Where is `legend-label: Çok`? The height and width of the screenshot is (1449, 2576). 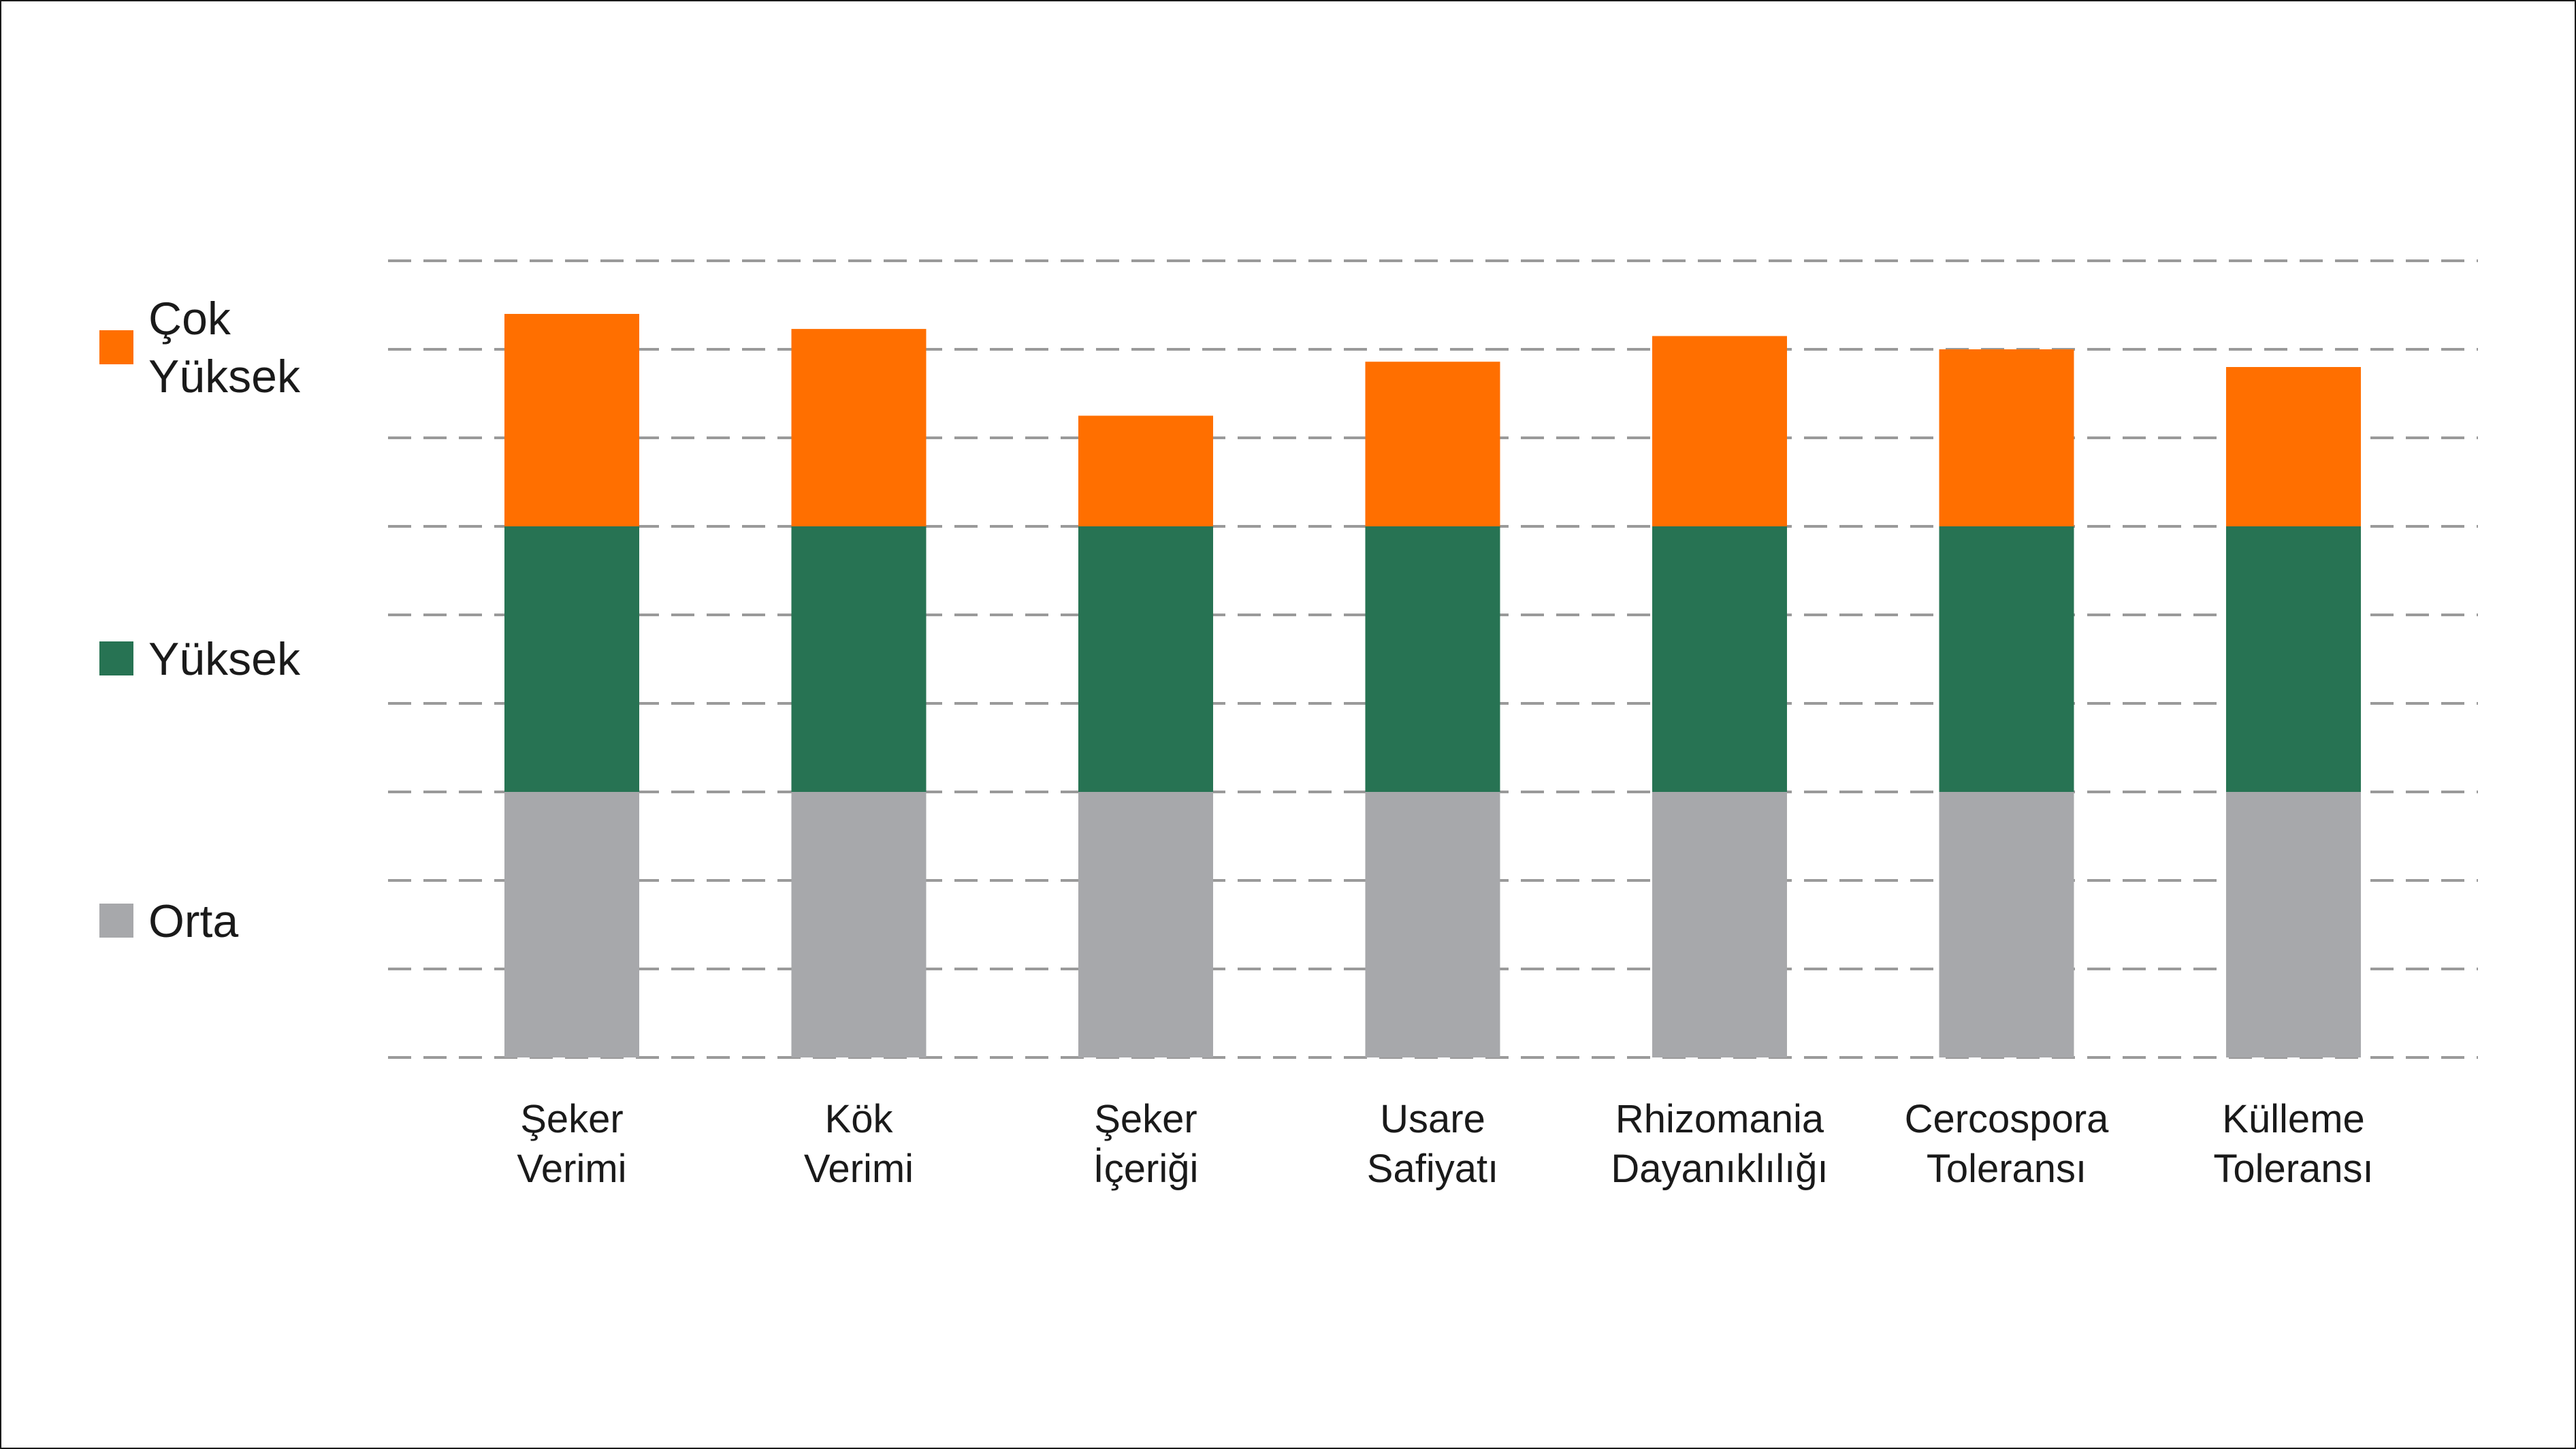 legend-label: Çok is located at coordinates (190, 319).